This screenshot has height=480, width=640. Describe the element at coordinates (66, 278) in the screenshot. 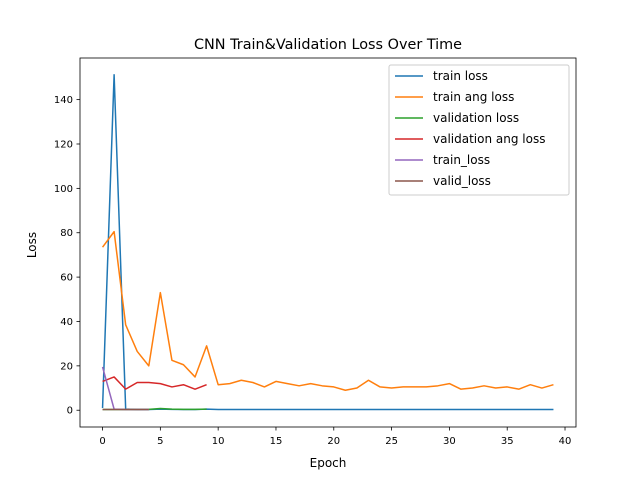

I see `y-tick-label-3: 60` at that location.